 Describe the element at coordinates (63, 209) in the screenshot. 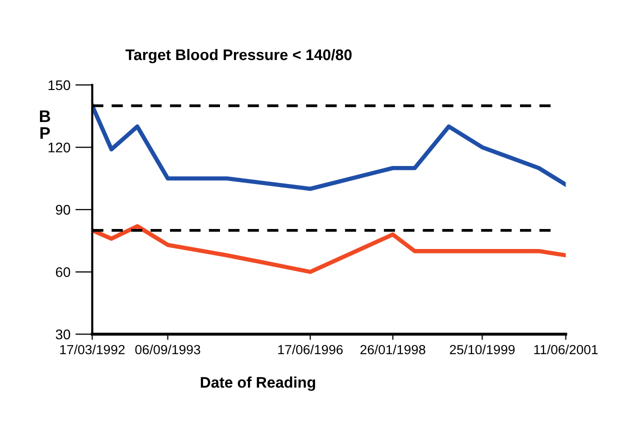

I see `y-tick-label: 90` at that location.